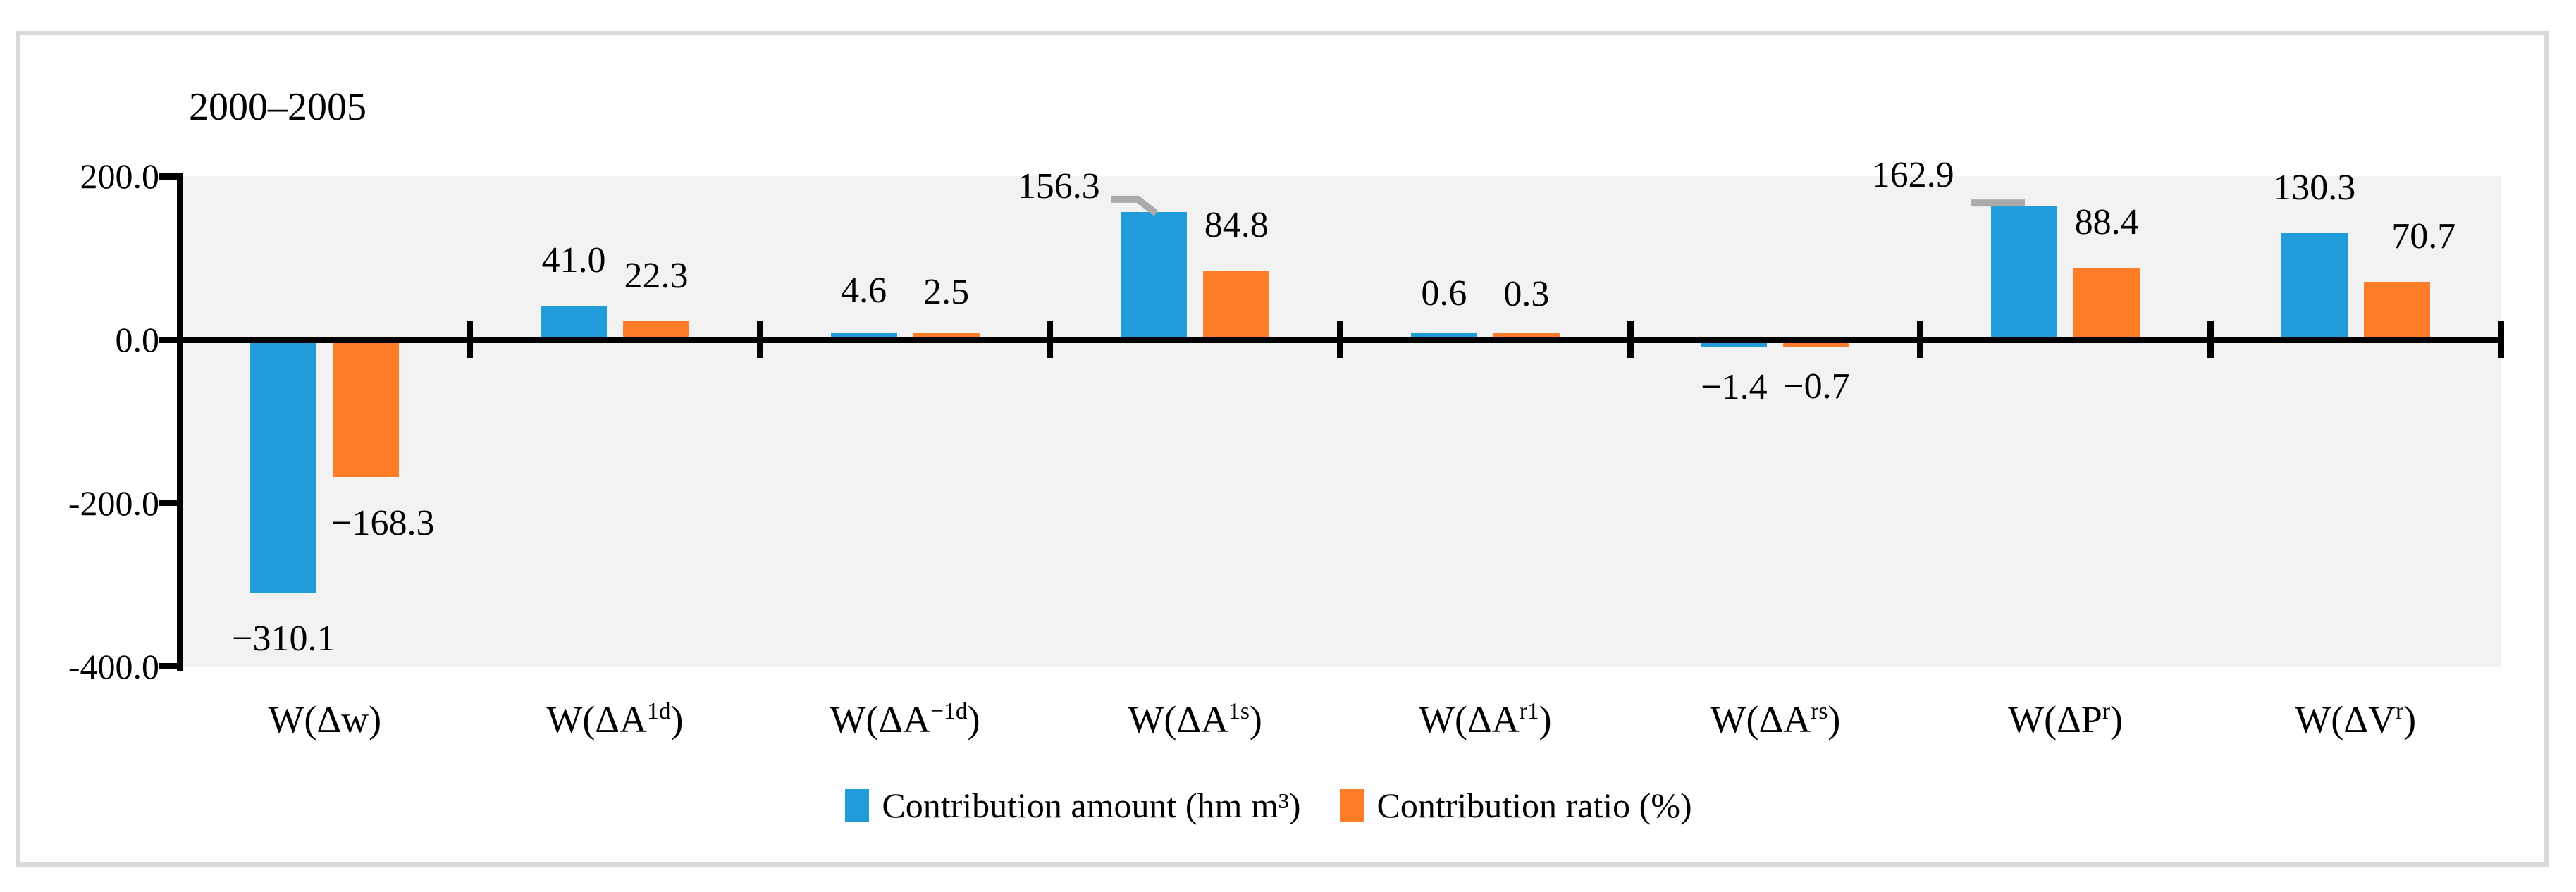 The width and height of the screenshot is (2576, 892). I want to click on bar-ratio-cat6, so click(2106, 303).